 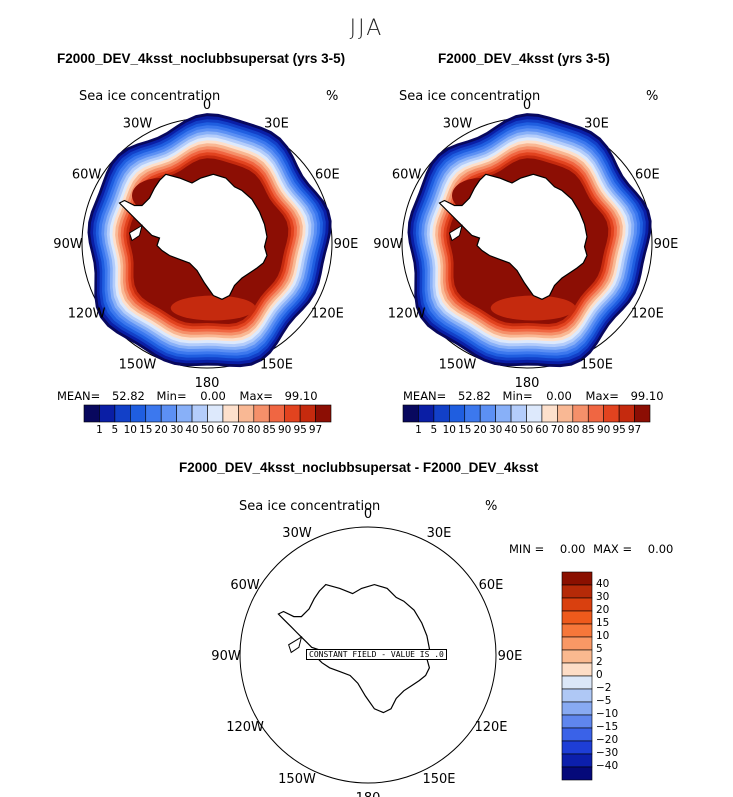 What do you see at coordinates (187, 396) in the screenshot?
I see `stats-left: MEAN= 52.82 Min= 0.00 Max= 99.10` at bounding box center [187, 396].